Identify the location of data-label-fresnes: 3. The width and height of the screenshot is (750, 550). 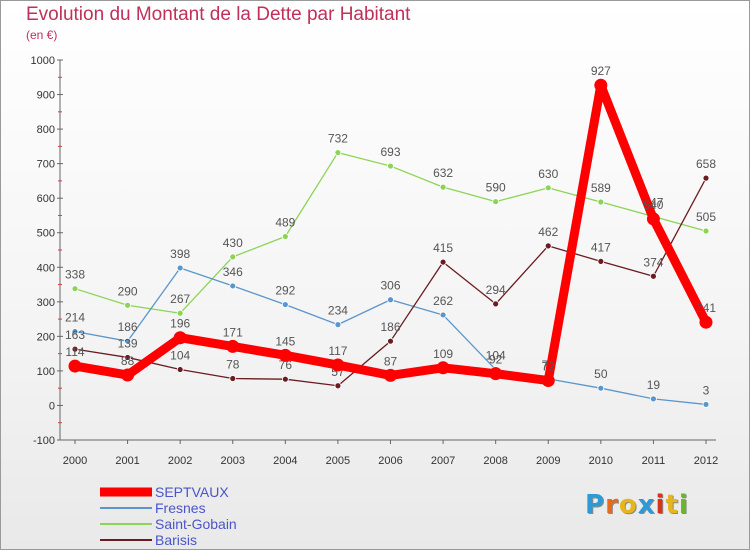
(706, 390).